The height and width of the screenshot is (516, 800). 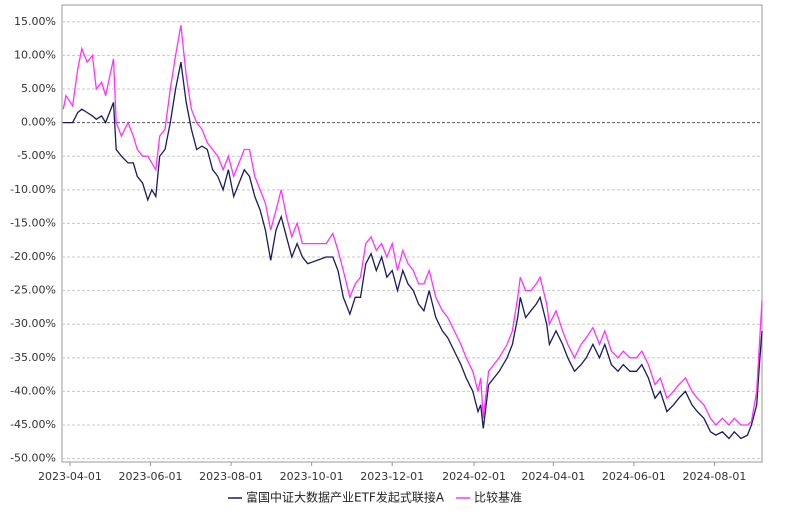 I want to click on legend-label: 比较基准, so click(x=498, y=497).